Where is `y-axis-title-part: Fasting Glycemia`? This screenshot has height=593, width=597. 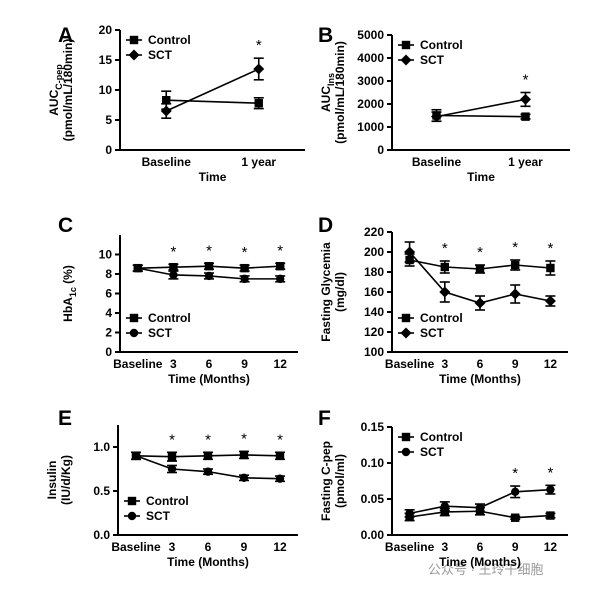
y-axis-title-part: Fasting Glycemia is located at coordinates (326, 292).